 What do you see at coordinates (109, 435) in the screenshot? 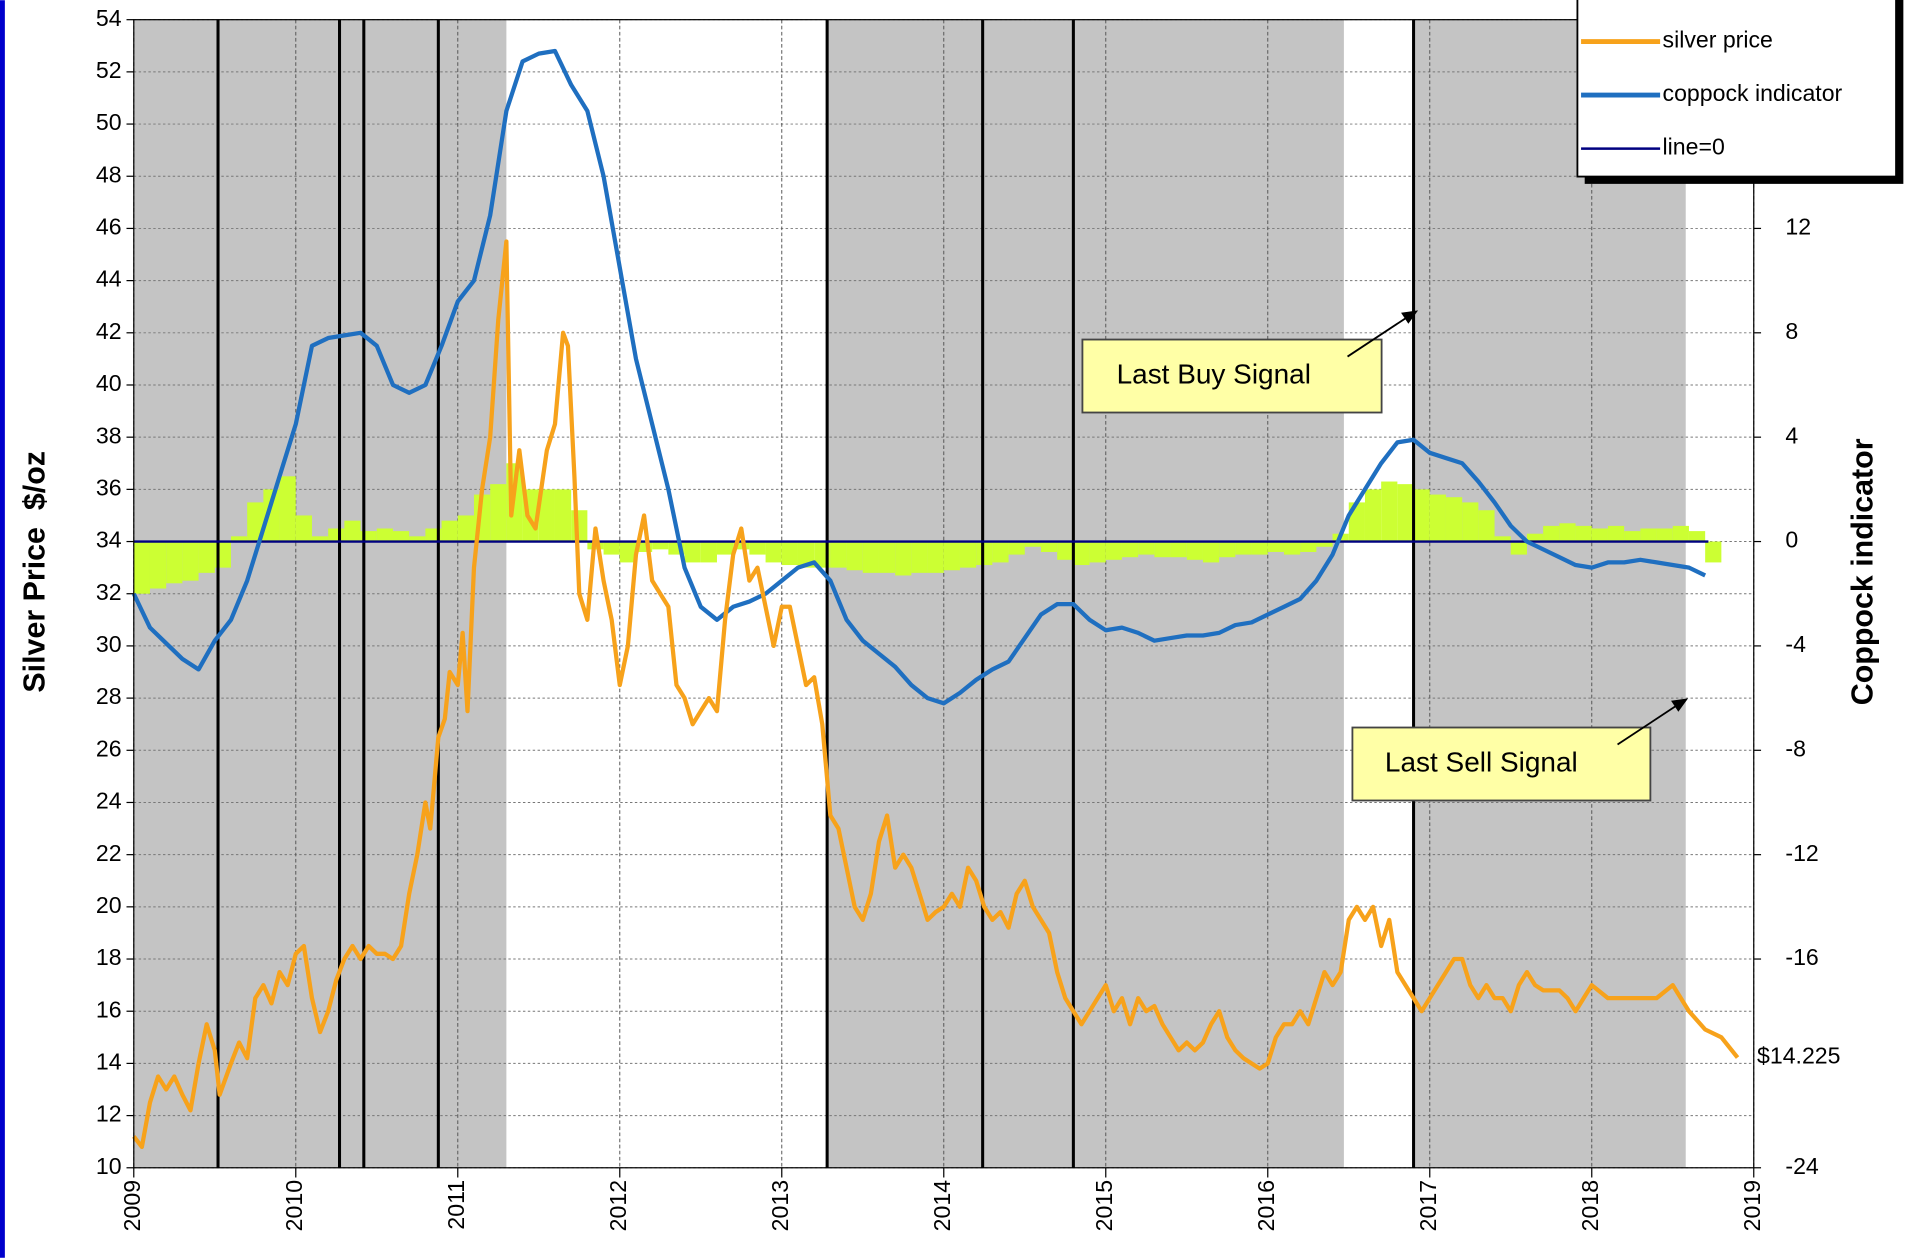
I see `y-tick-label: 38` at bounding box center [109, 435].